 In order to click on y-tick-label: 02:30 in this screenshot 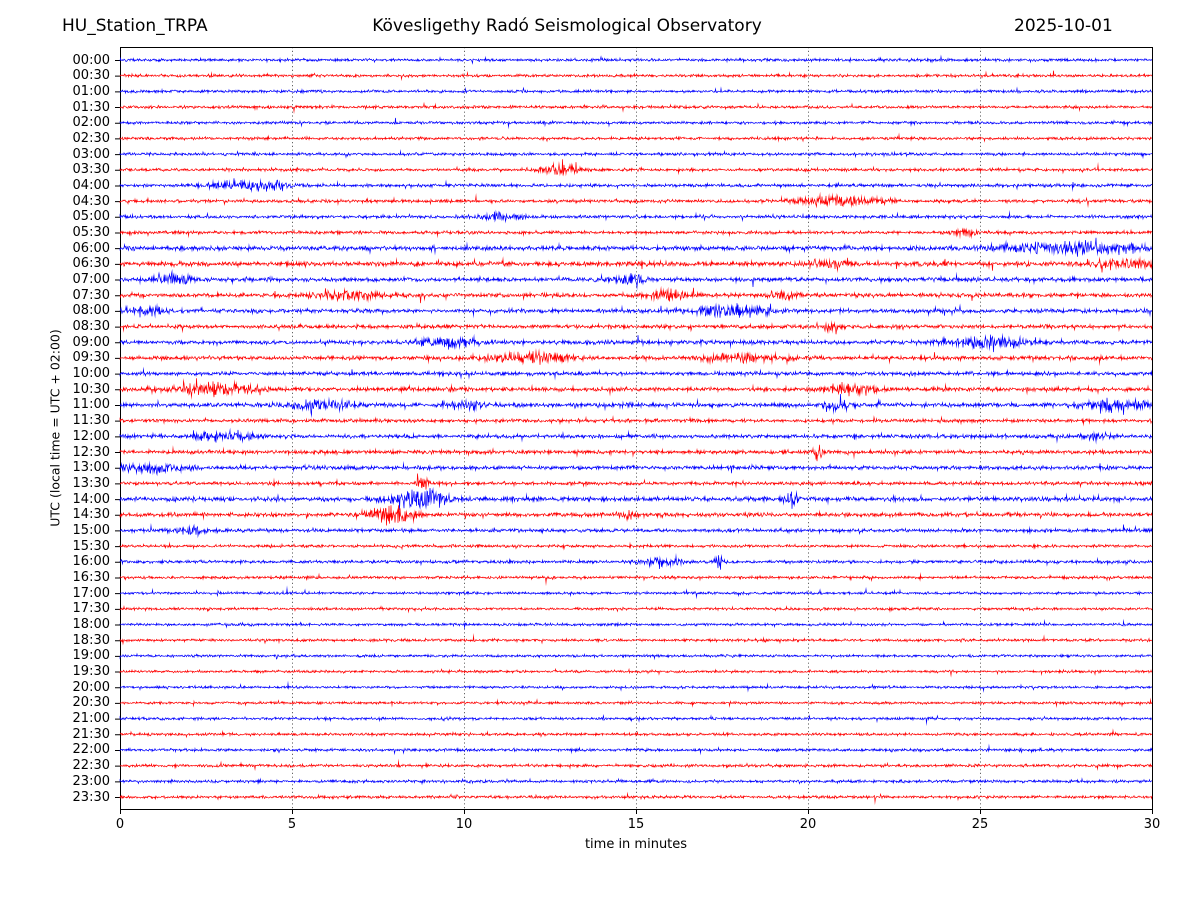, I will do `click(91, 138)`.